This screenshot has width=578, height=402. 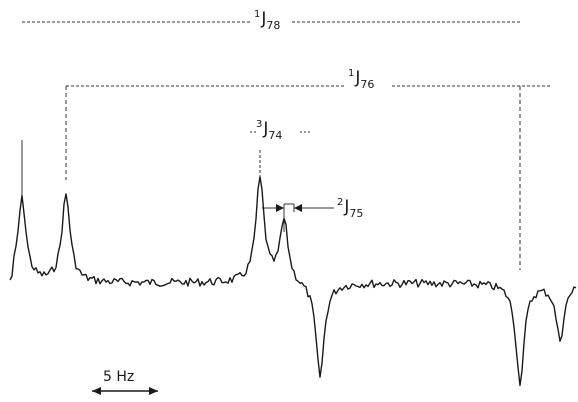 I want to click on coupling-label-j74: 3J74, so click(x=269, y=130).